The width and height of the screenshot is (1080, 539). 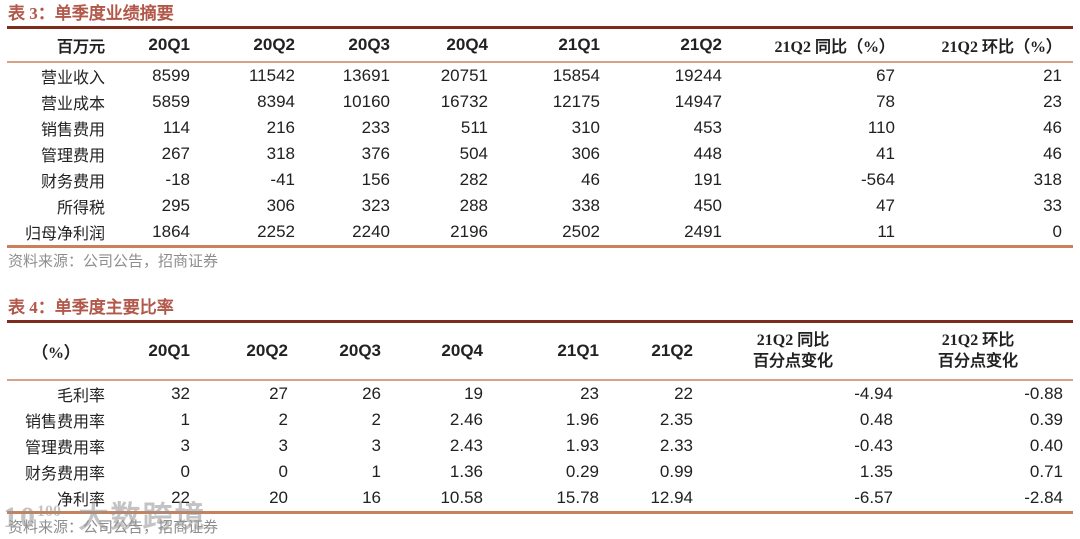 What do you see at coordinates (1046, 419) in the screenshot?
I see `cell-value: 0.39` at bounding box center [1046, 419].